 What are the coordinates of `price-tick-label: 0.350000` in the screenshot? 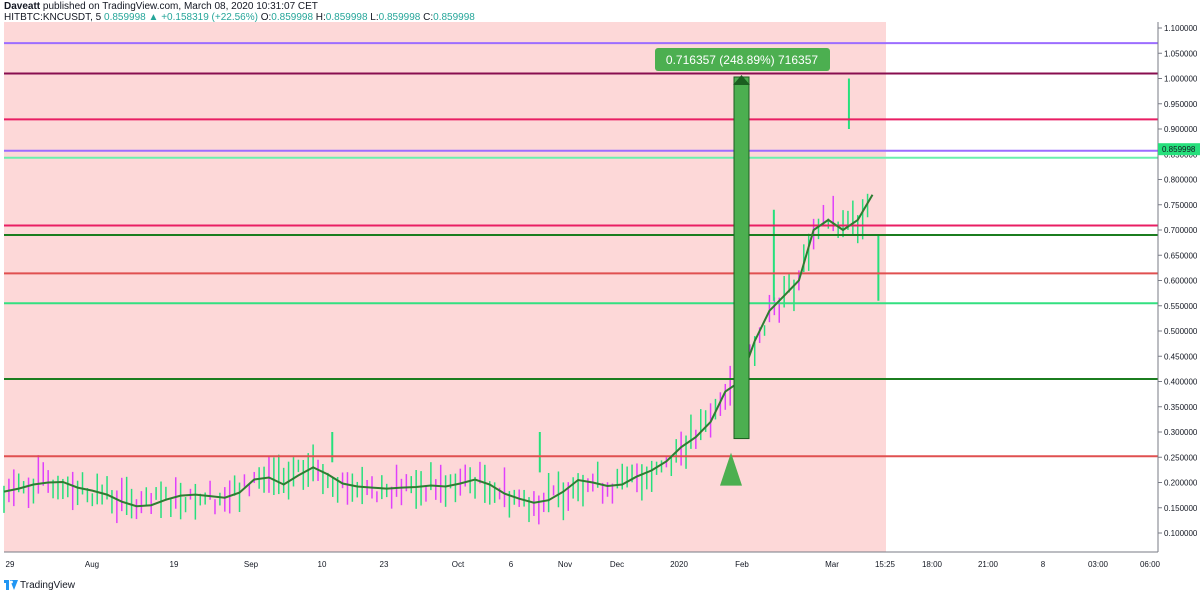 It's located at (1181, 407).